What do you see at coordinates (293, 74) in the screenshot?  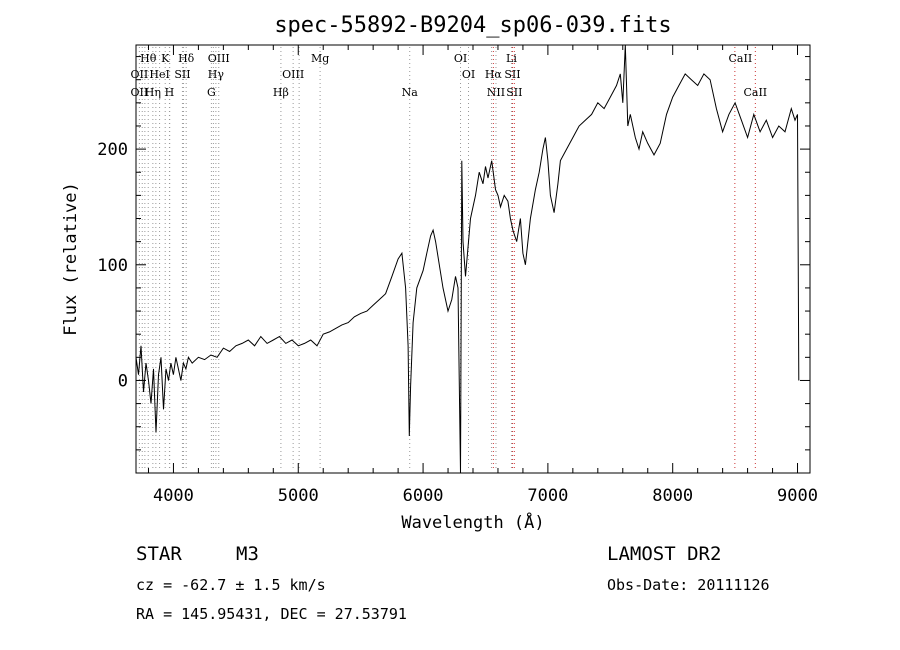 I see `line-label-12: OIII` at bounding box center [293, 74].